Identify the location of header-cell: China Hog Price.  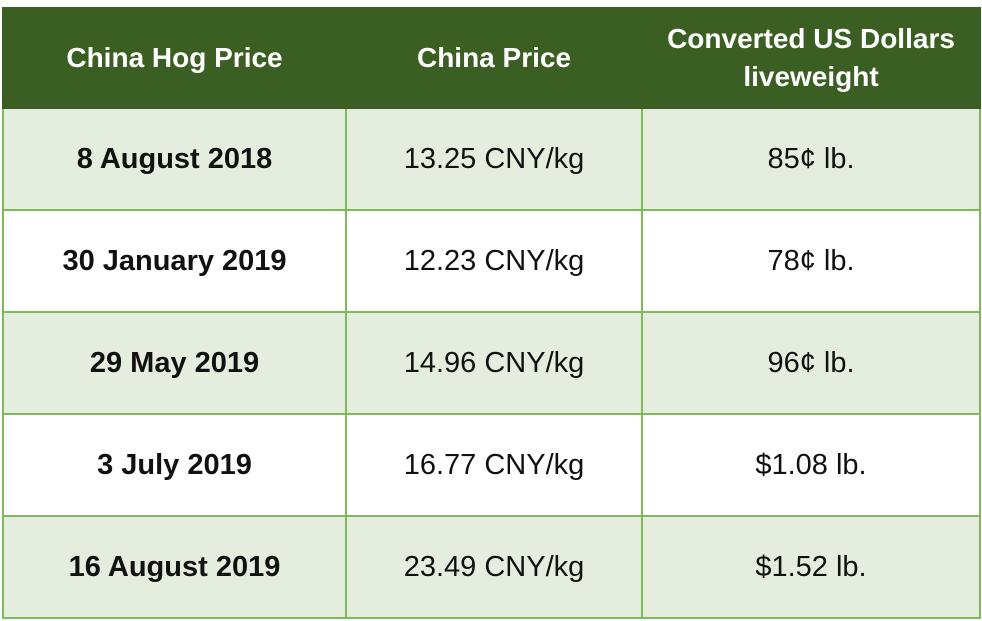
(174, 58).